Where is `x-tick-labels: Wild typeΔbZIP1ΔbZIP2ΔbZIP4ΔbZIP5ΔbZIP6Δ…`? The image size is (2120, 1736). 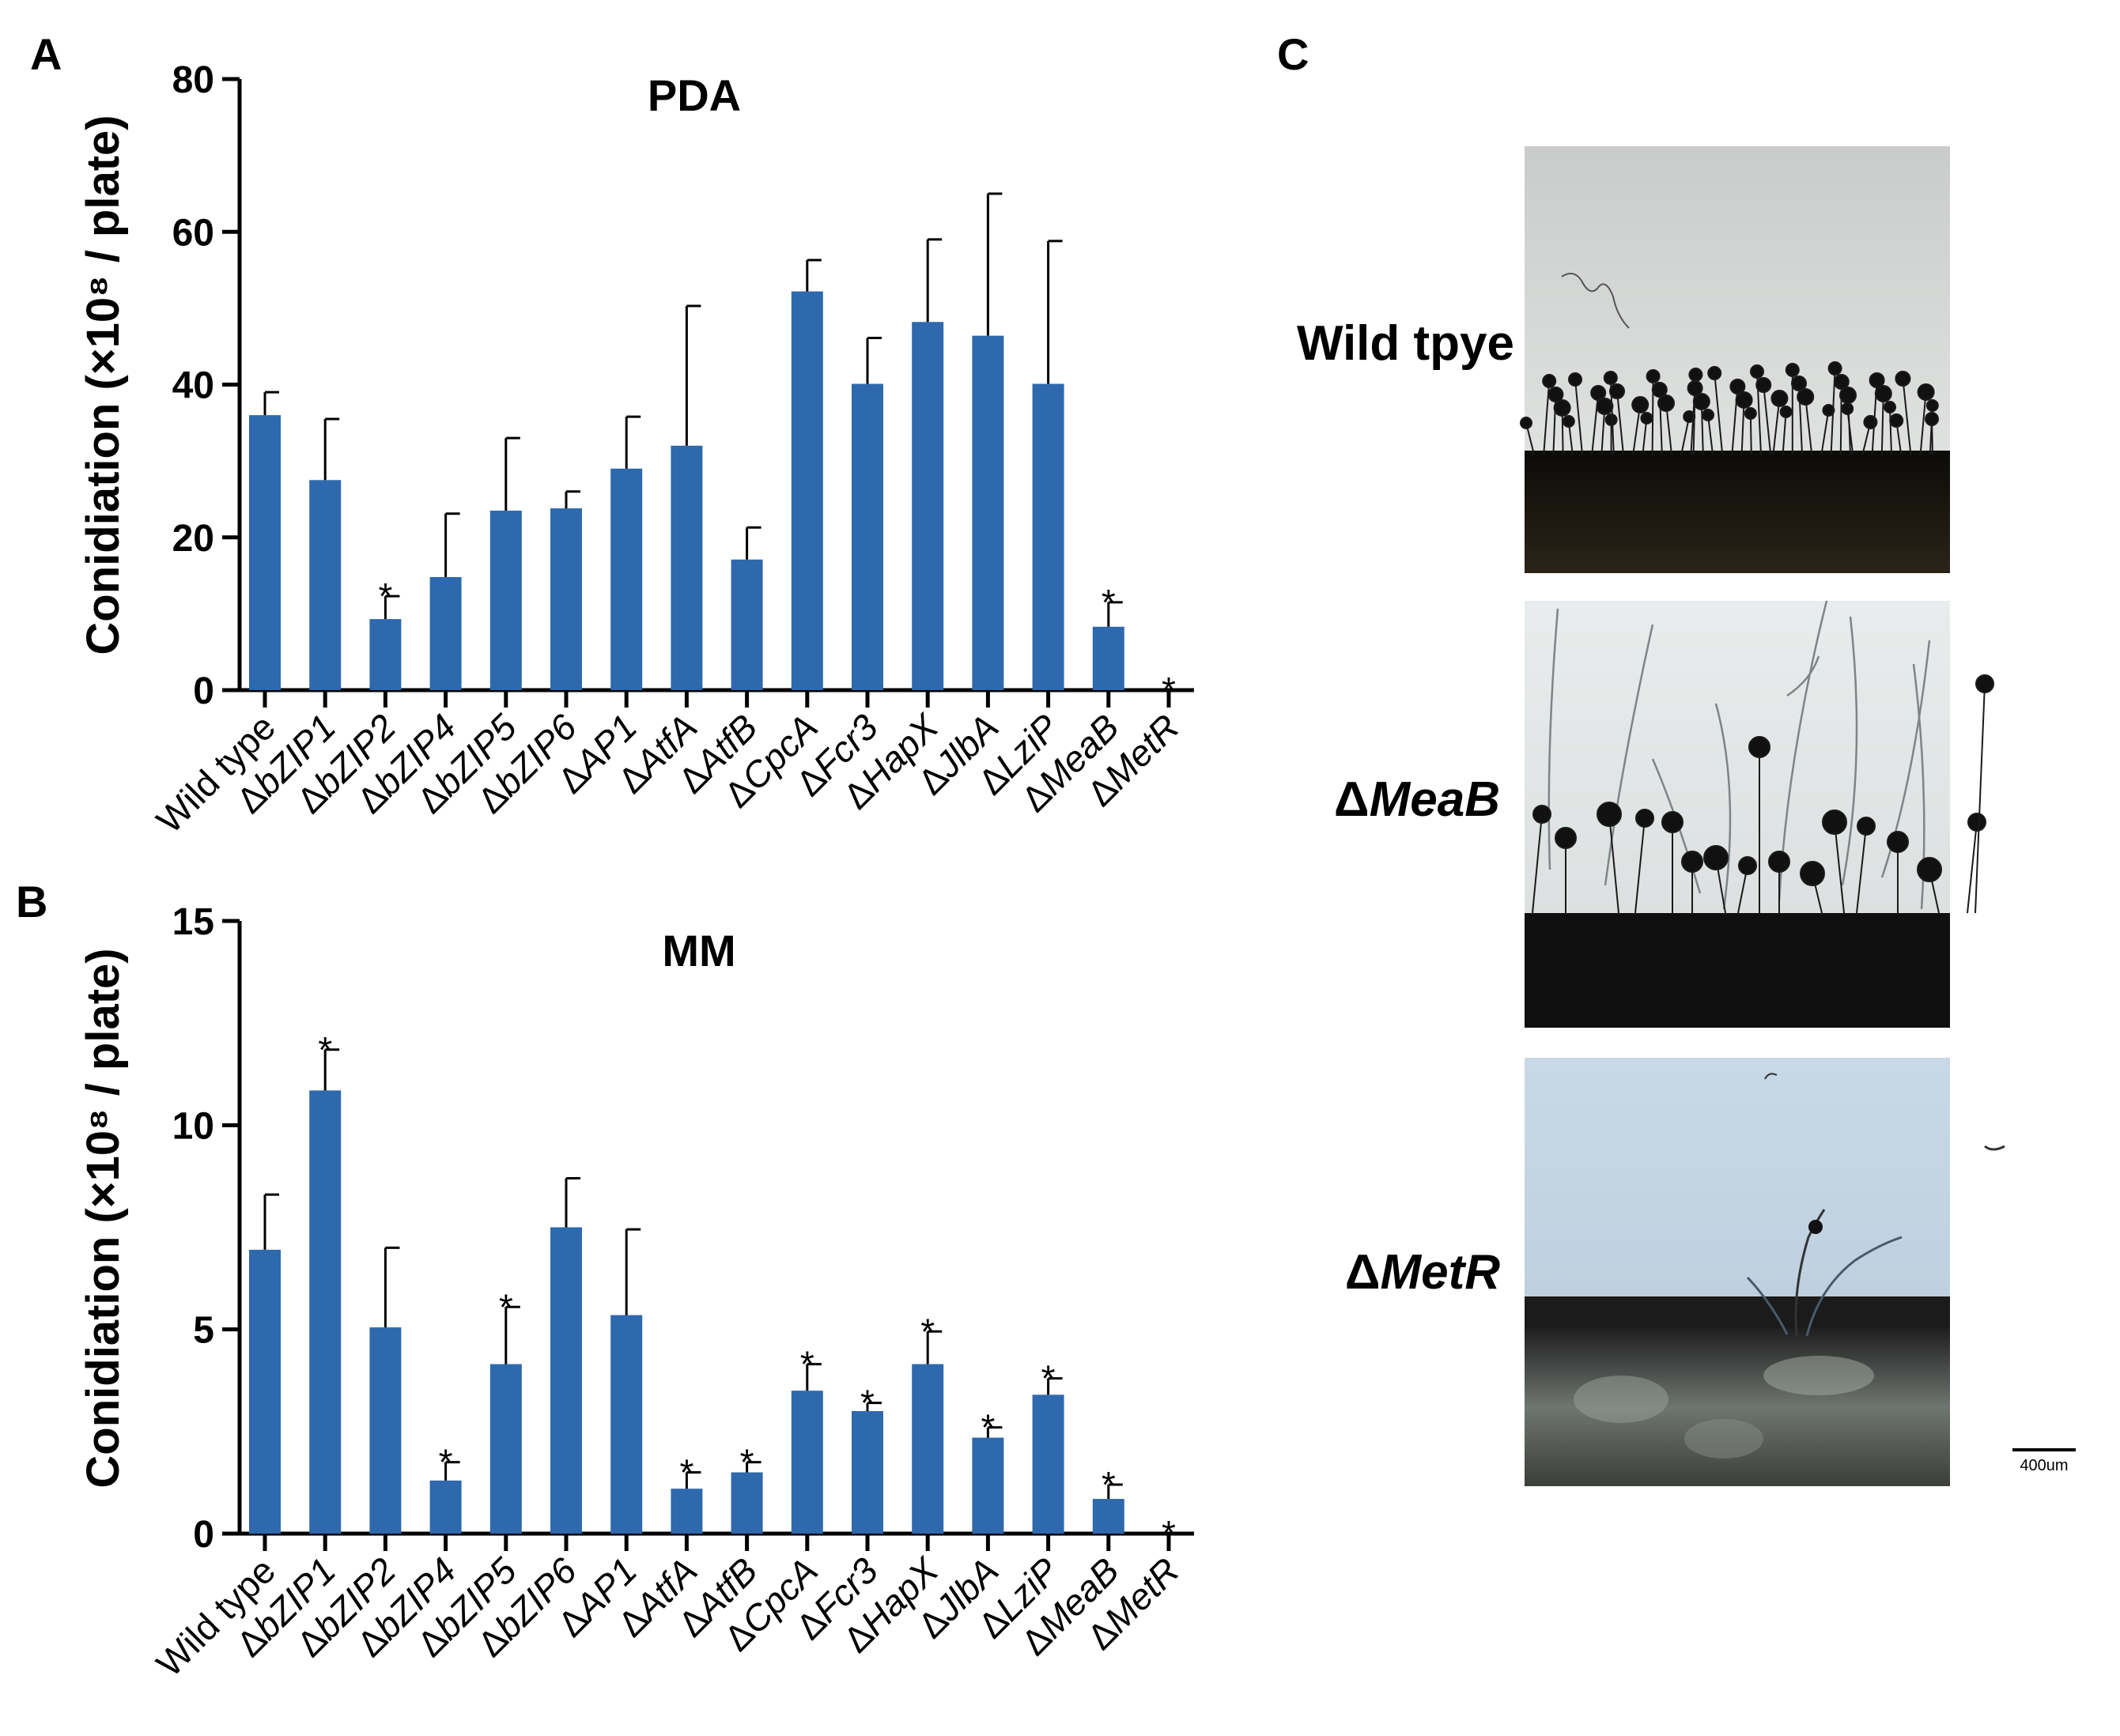
x-tick-labels: Wild typeΔbZIP1ΔbZIP2ΔbZIP4ΔbZIP5ΔbZIP6Δ… is located at coordinates (668, 1617).